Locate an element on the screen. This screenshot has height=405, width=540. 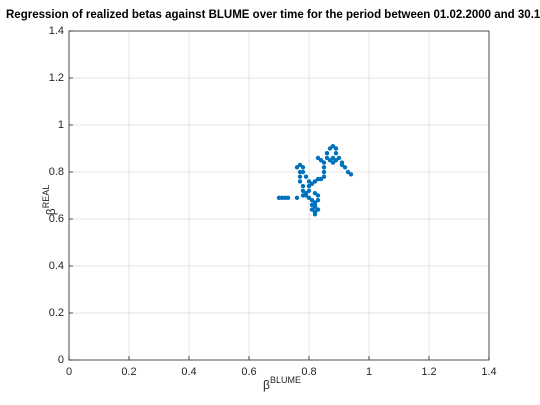
y-label-base: β is located at coordinates (51, 211).